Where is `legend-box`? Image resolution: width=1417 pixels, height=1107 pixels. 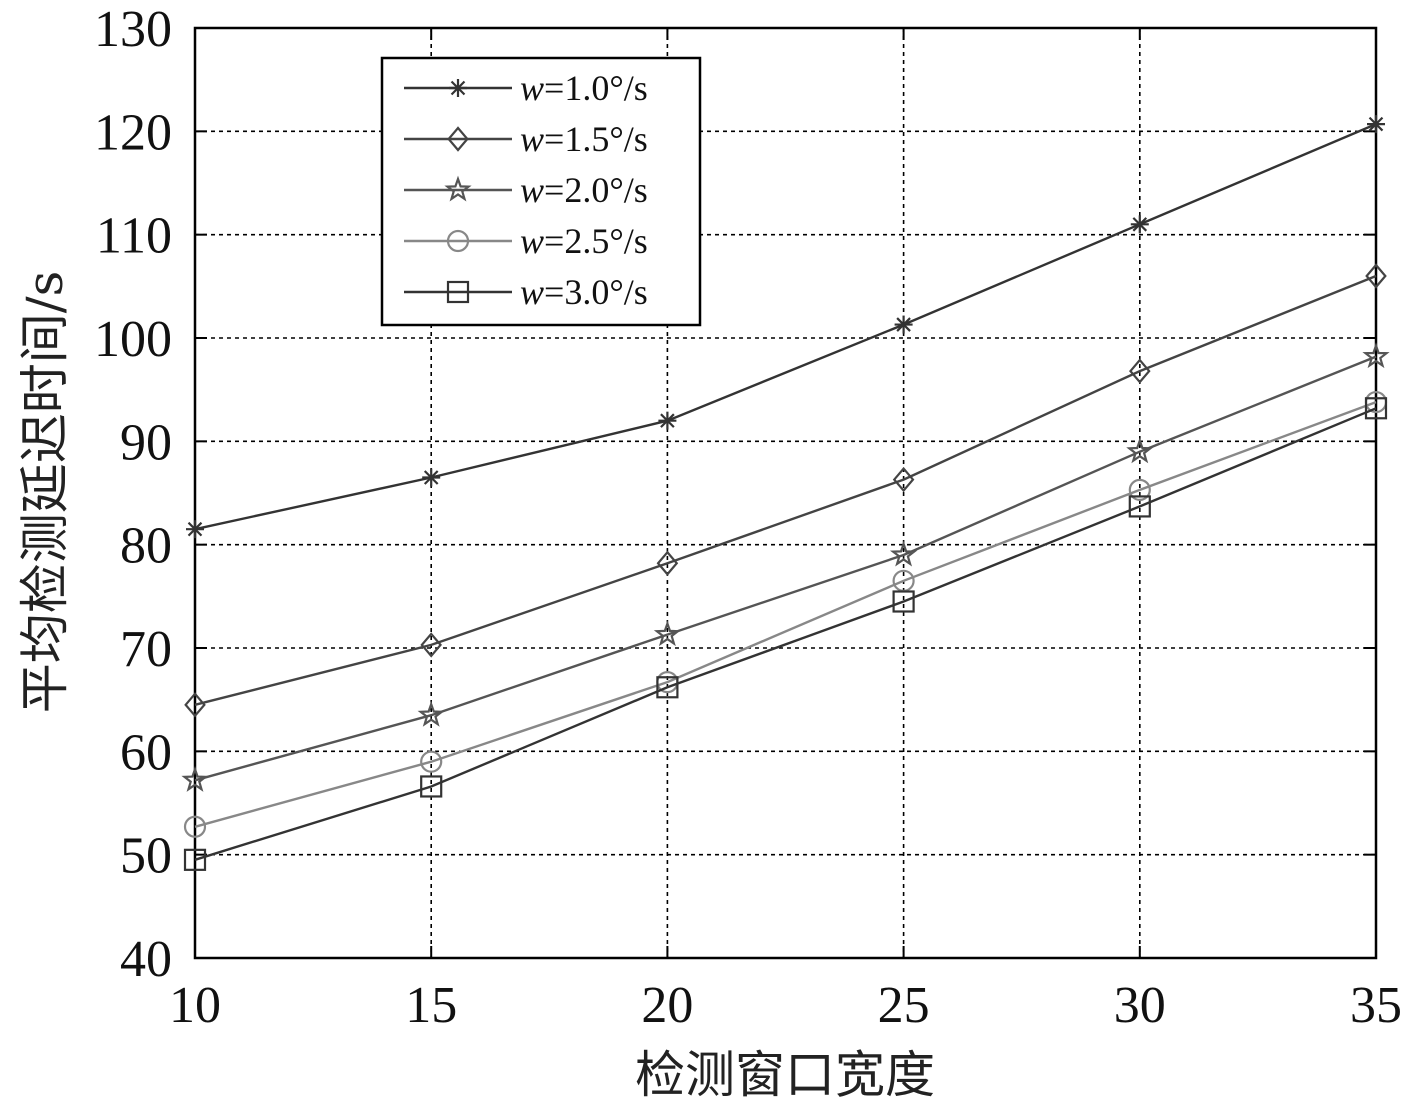 legend-box is located at coordinates (541, 191).